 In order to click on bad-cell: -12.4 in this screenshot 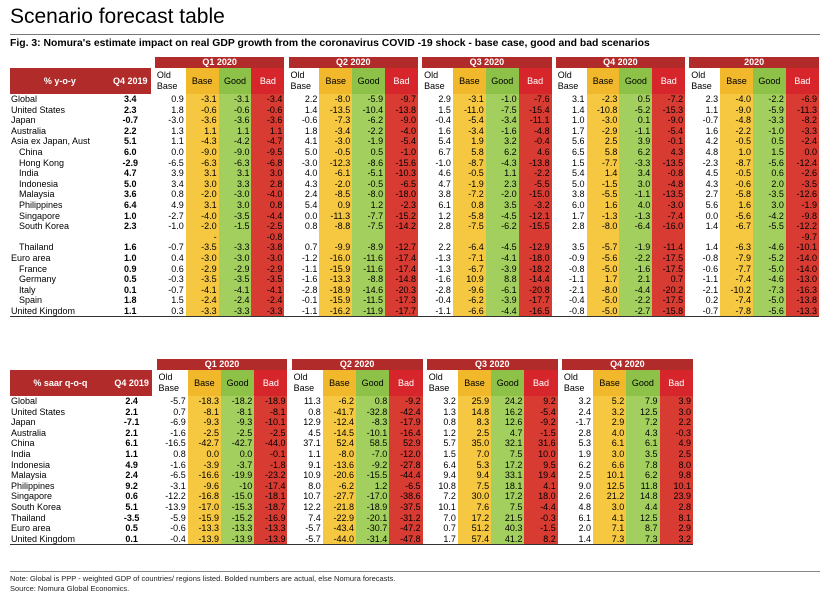, I will do `click(802, 163)`.